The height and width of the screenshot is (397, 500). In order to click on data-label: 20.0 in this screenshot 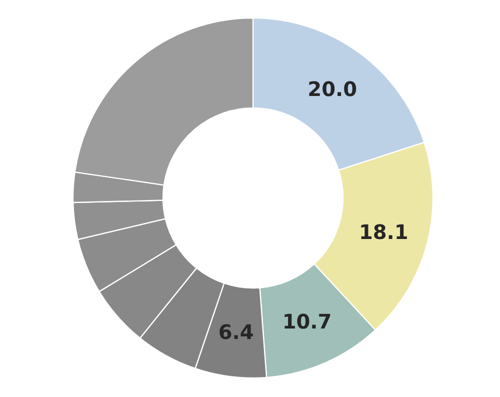, I will do `click(333, 88)`.